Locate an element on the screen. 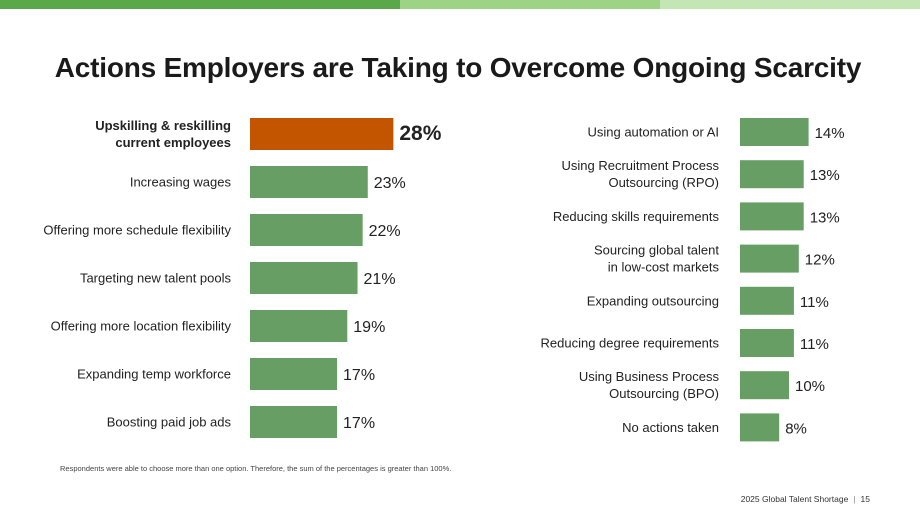 The width and height of the screenshot is (920, 518). category-label-left-5-0: Expanding temp workforce is located at coordinates (154, 374).